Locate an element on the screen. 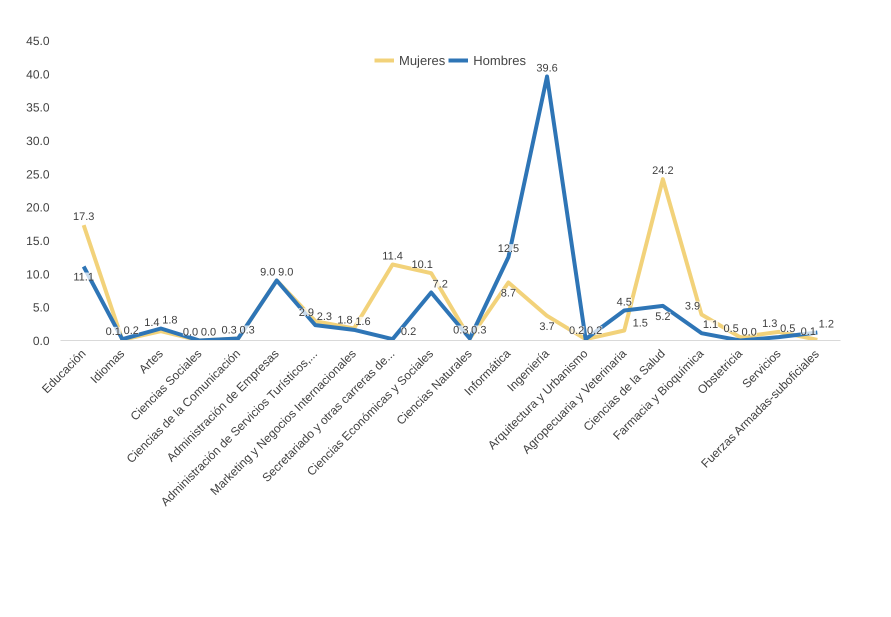 Image resolution: width=891 pixels, height=617 pixels. legend-label: Hombres is located at coordinates (499, 60).